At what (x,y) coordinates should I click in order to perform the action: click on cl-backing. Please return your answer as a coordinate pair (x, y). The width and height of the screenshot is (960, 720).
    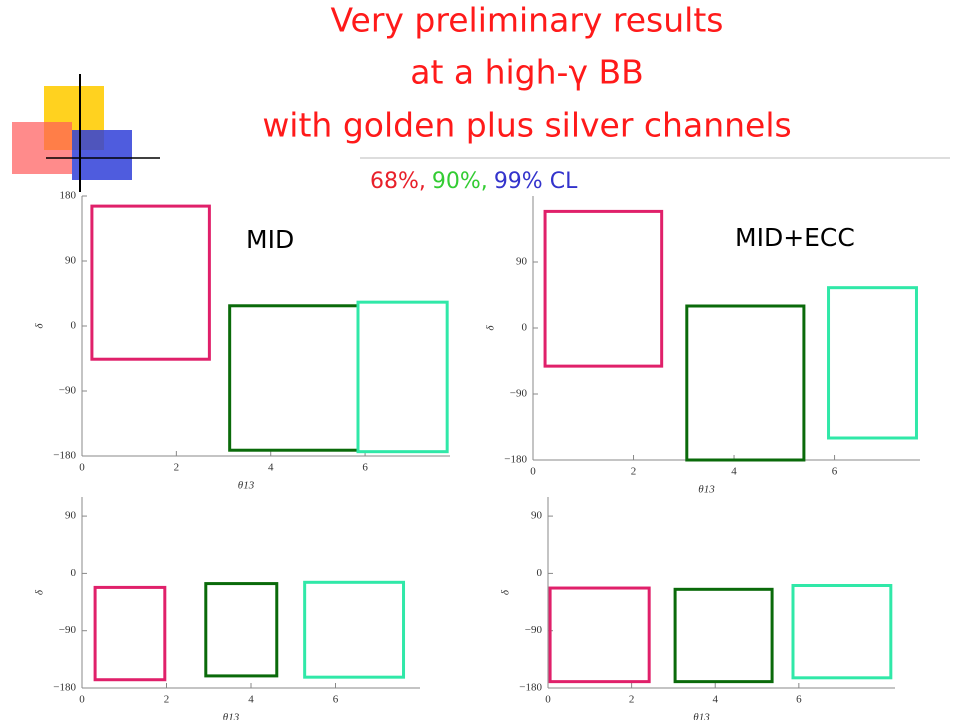
    Looking at the image, I should click on (474, 181).